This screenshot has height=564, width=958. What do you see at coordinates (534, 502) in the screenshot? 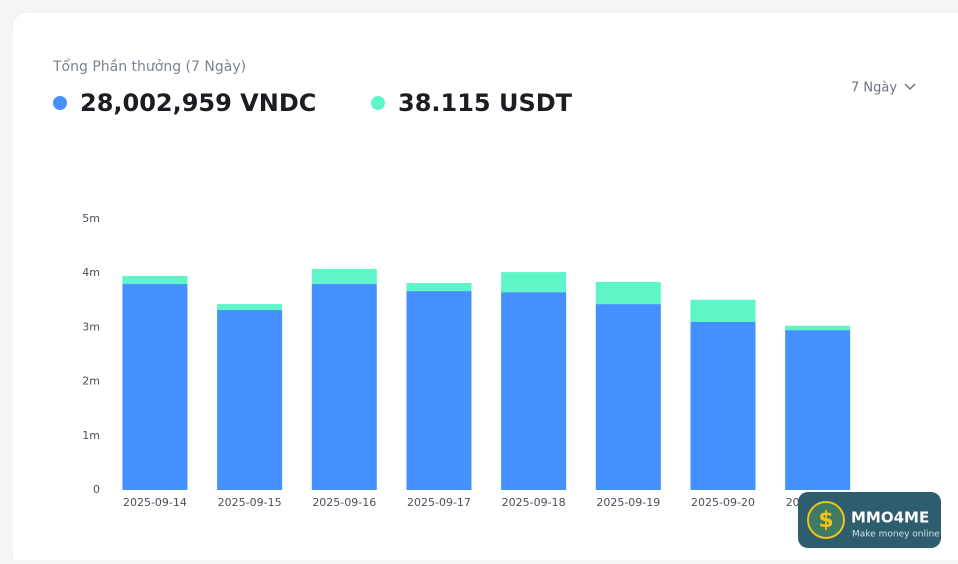
I see `x-tick-label: 2025-09-18` at bounding box center [534, 502].